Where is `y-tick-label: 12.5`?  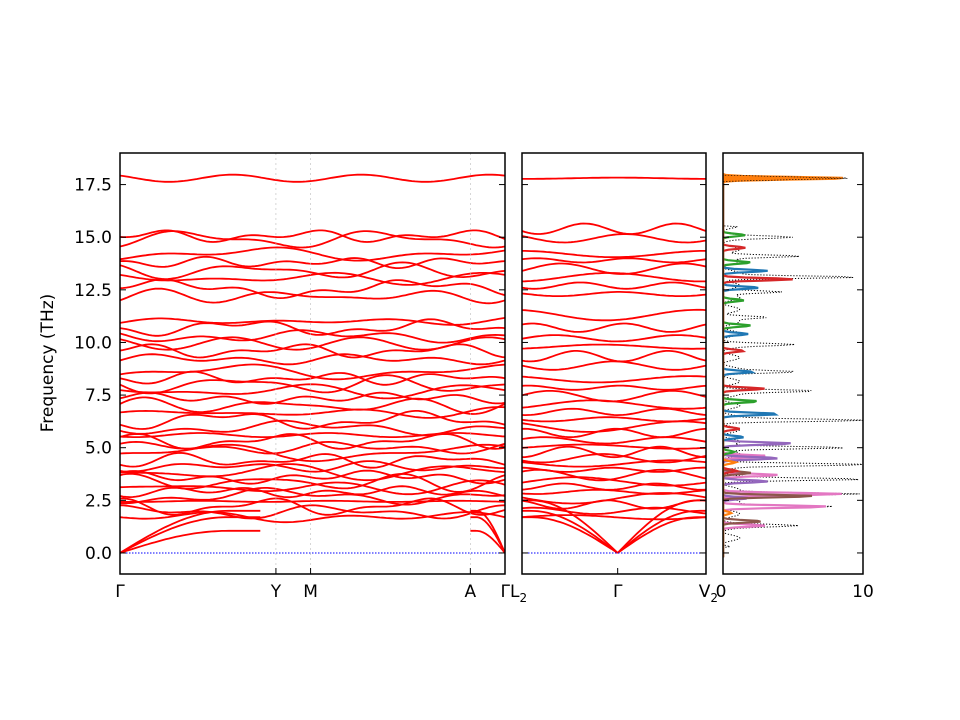
y-tick-label: 12.5 is located at coordinates (93, 291).